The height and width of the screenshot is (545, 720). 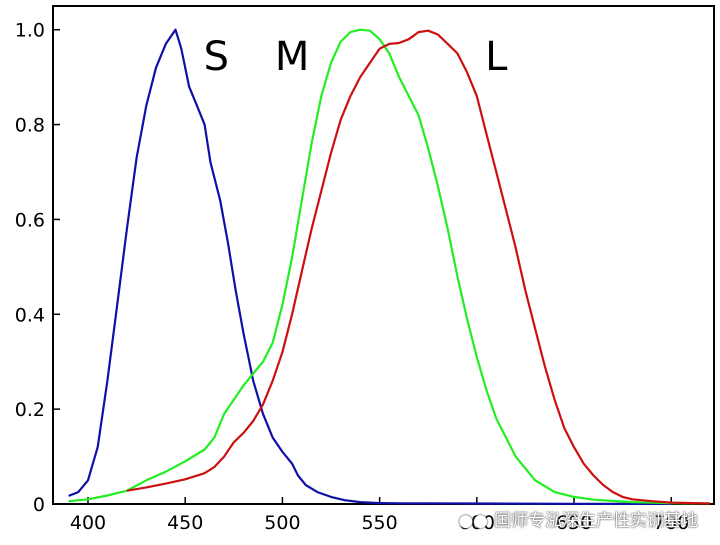 I want to click on y-tick-label: 0.8, so click(x=30, y=126).